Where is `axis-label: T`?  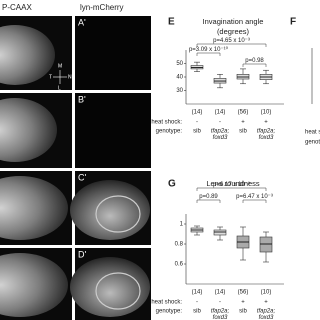
axis-label: T is located at coordinates (50, 77).